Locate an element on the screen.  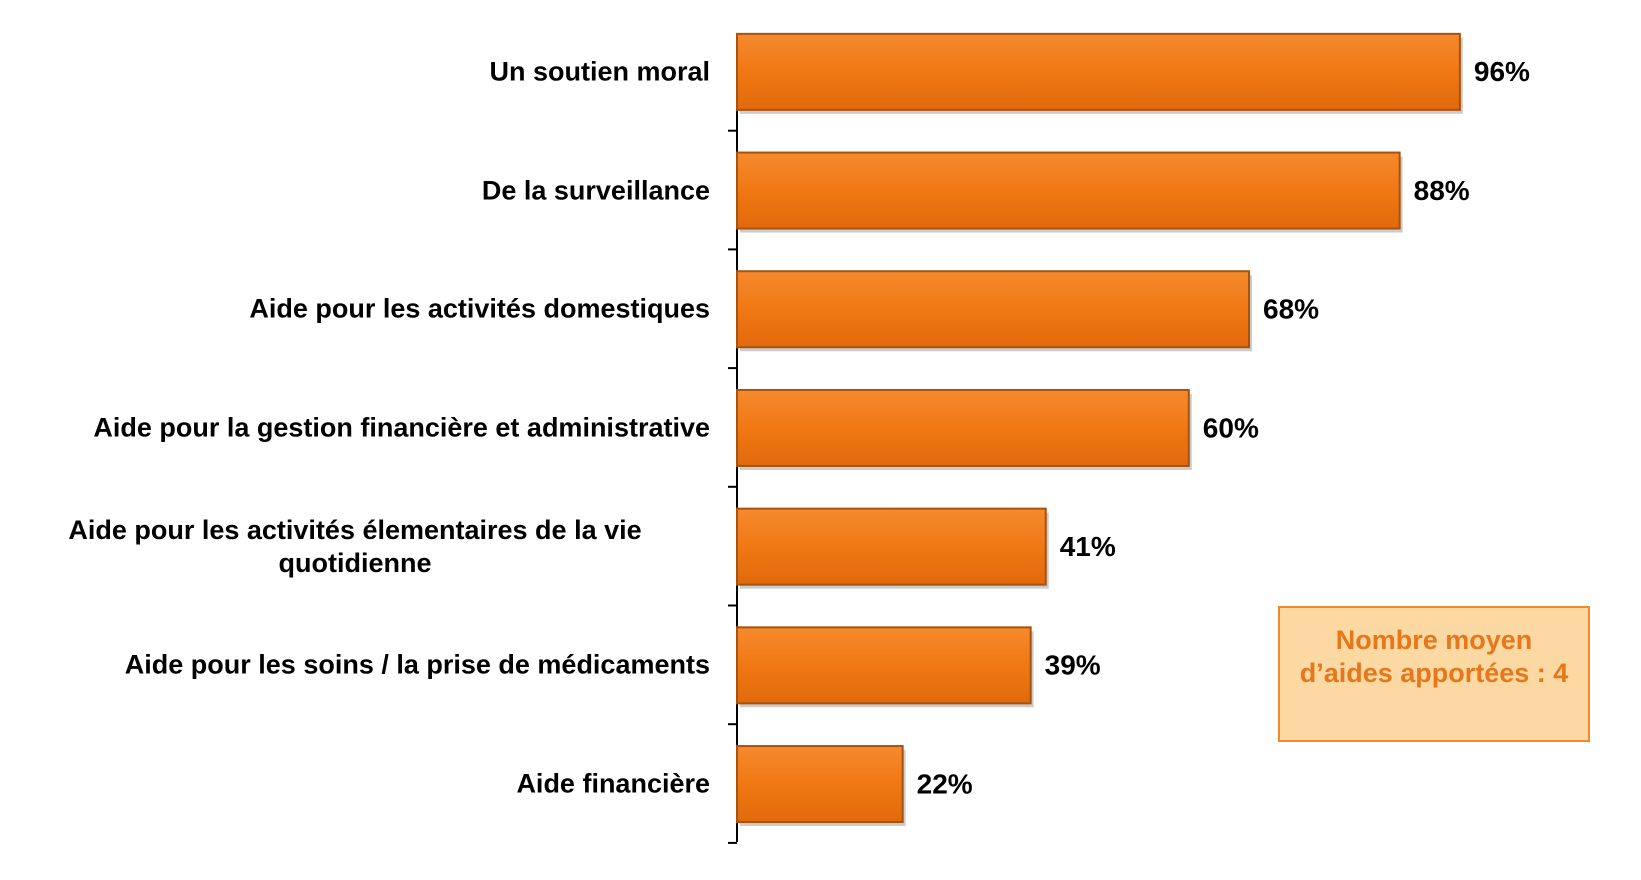
value-label: 68% is located at coordinates (1291, 309).